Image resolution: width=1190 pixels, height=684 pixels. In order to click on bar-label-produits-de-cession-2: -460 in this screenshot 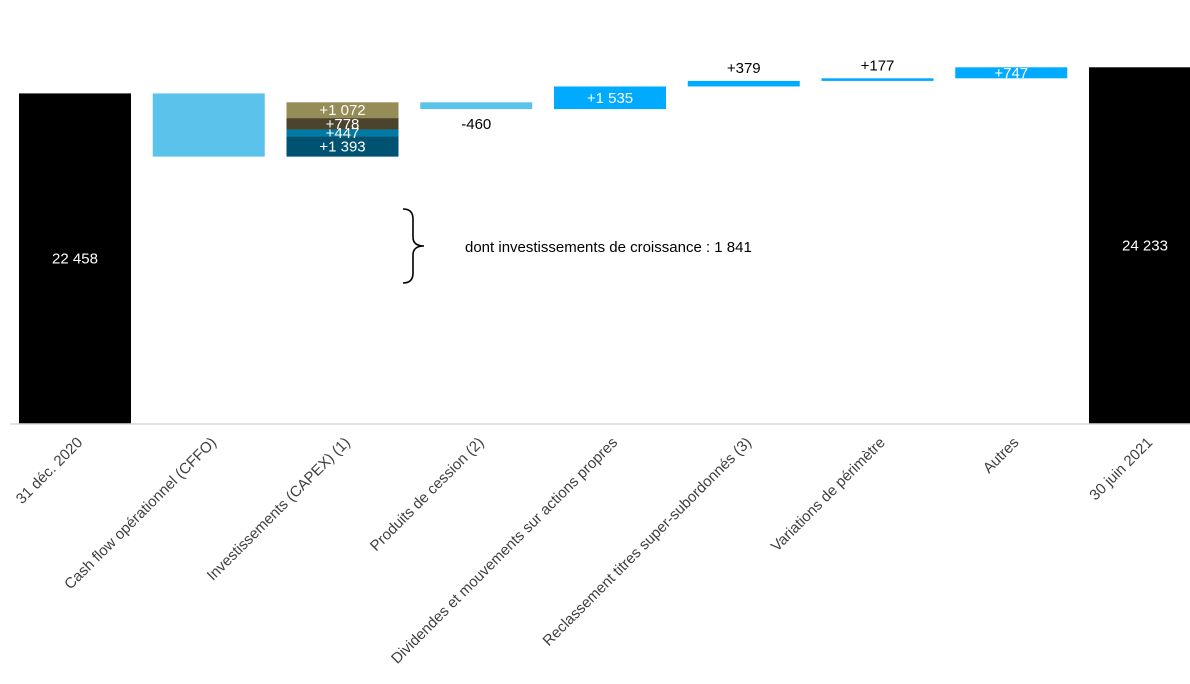, I will do `click(476, 124)`.